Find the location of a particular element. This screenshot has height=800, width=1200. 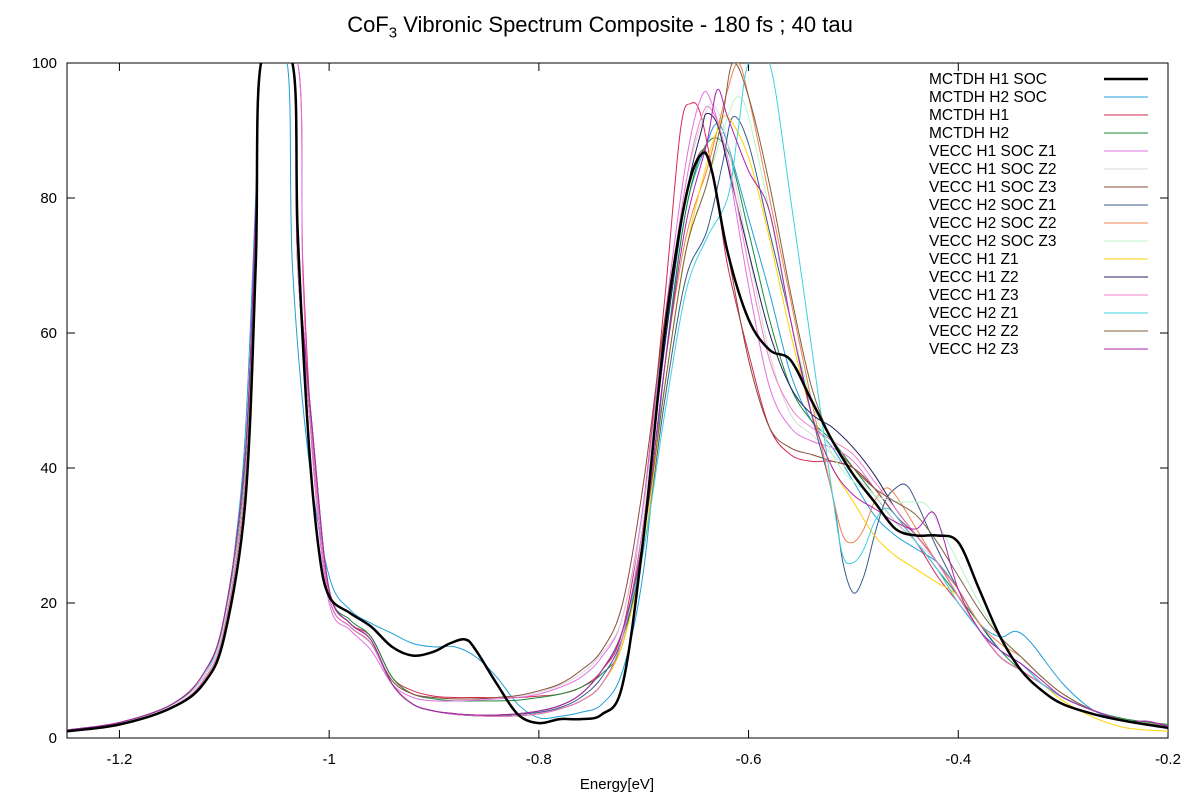

legend-label: VECC H2 Z3 is located at coordinates (974, 349).